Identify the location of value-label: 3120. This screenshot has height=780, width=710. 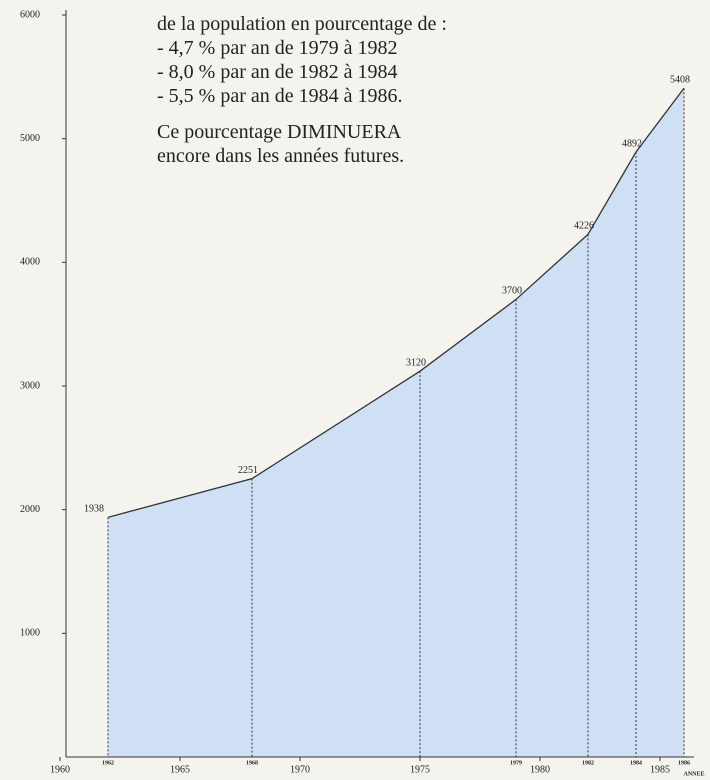
(416, 362).